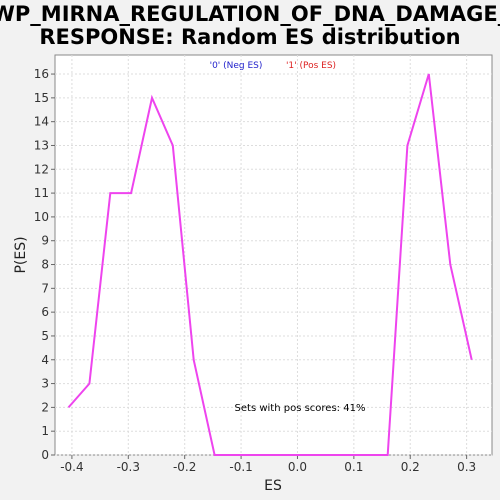  I want to click on y-tick-label: 0, so click(45, 455).